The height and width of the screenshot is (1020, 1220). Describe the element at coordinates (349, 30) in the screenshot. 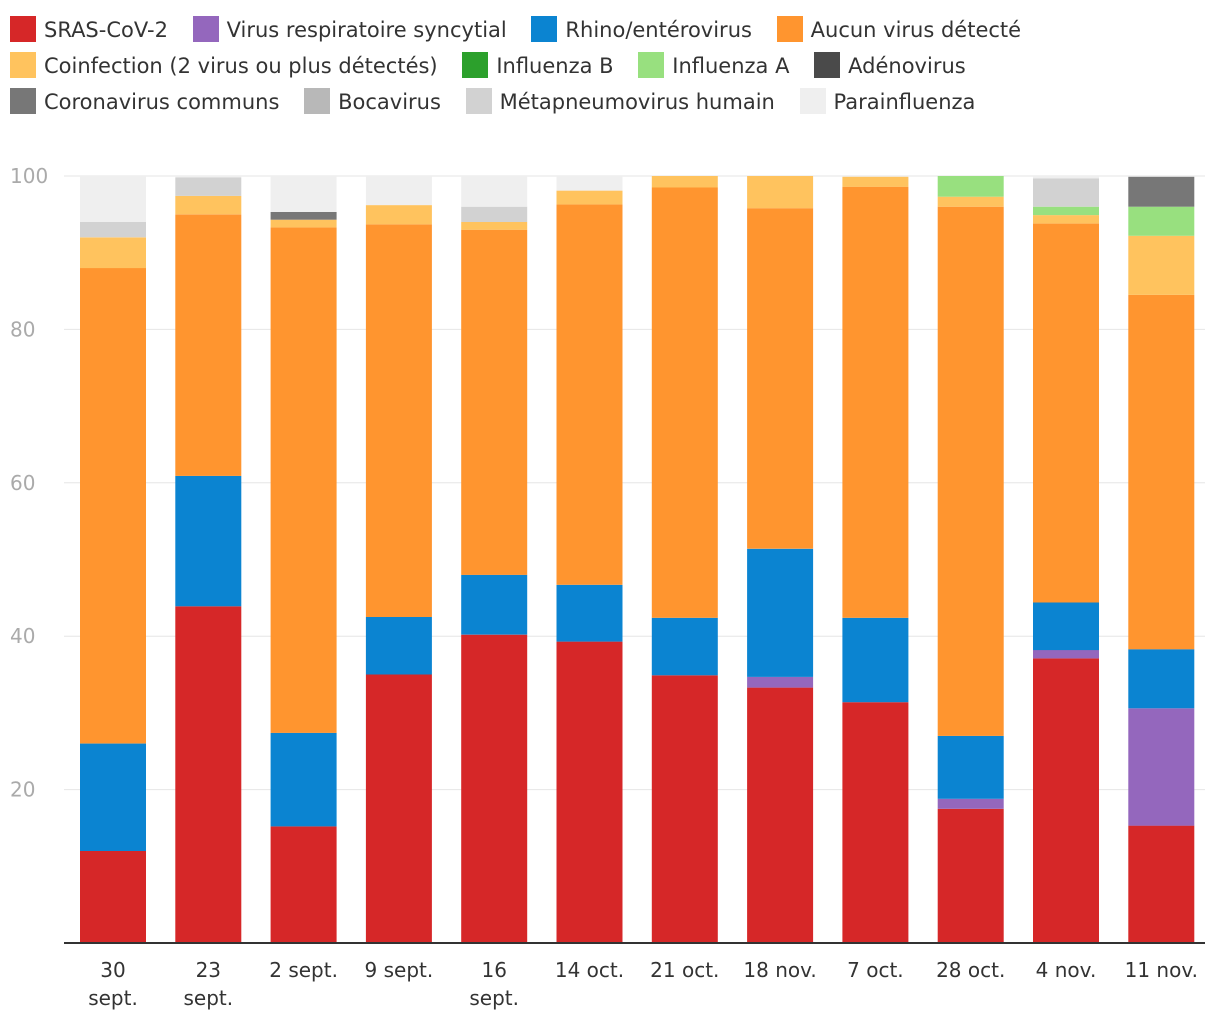

I see `legend-item: Virus respiratoire syncytial` at that location.